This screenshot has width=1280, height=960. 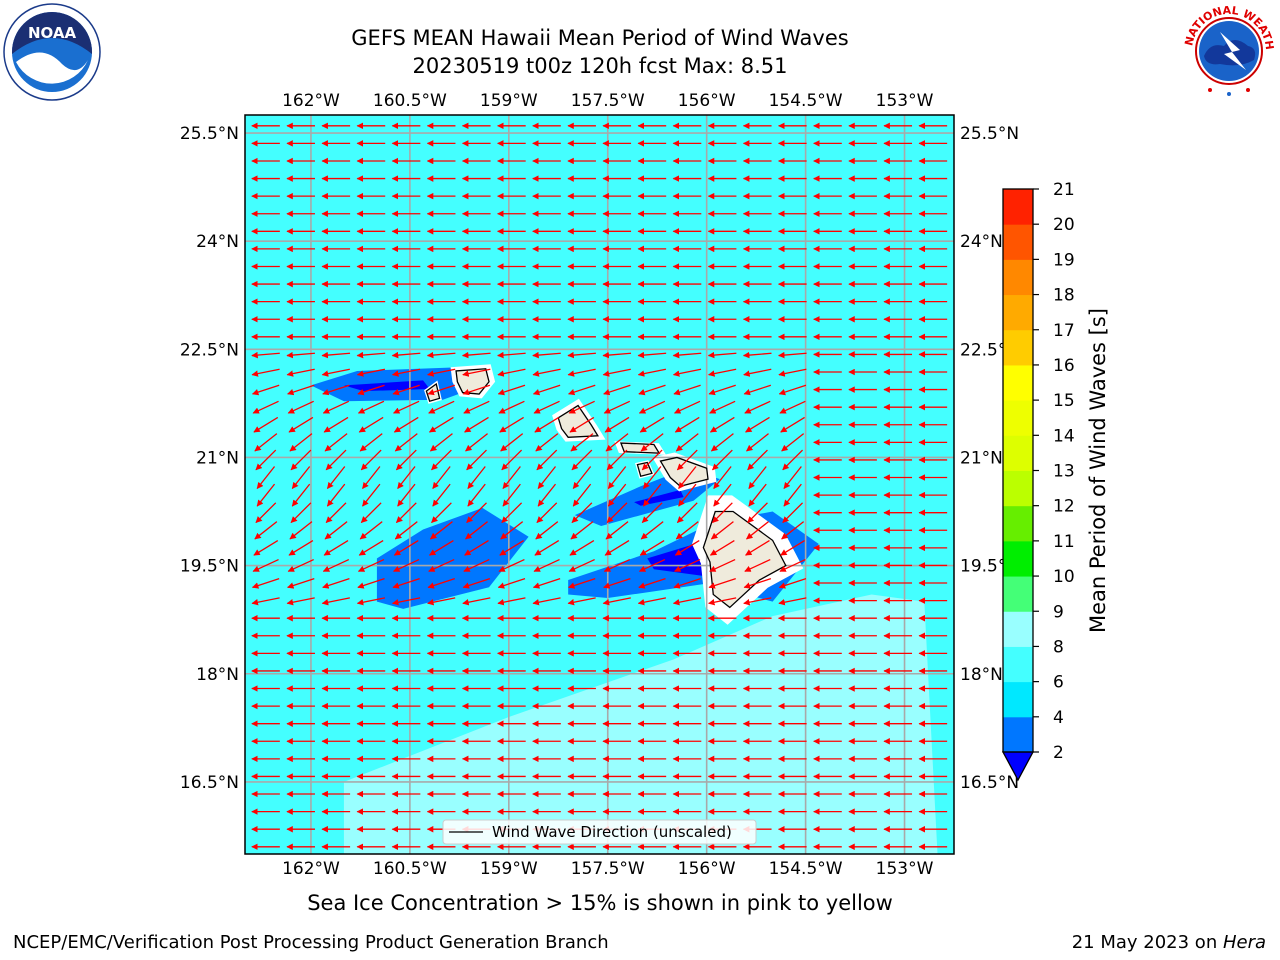 I want to click on colorbar-tick-label: 8, so click(x=1058, y=647).